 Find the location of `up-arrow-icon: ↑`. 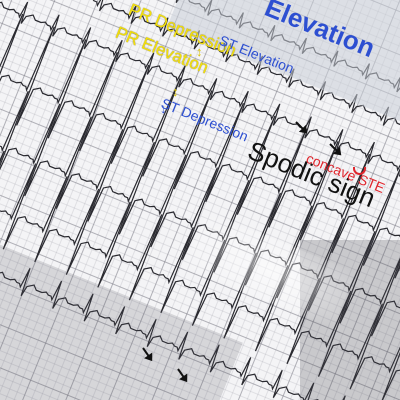

up-arrow-icon: ↑ is located at coordinates (224, 45).